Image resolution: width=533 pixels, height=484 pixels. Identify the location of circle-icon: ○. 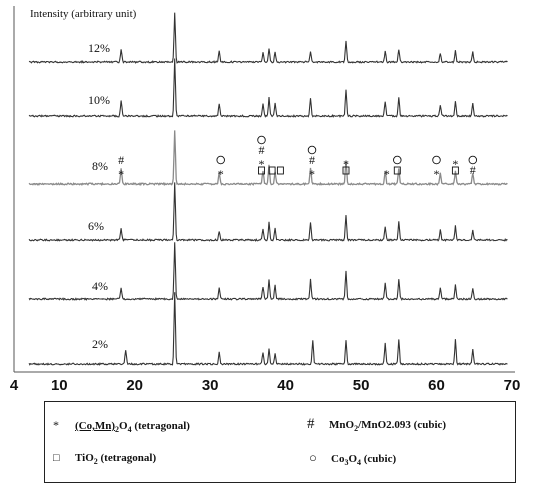
(313, 457).